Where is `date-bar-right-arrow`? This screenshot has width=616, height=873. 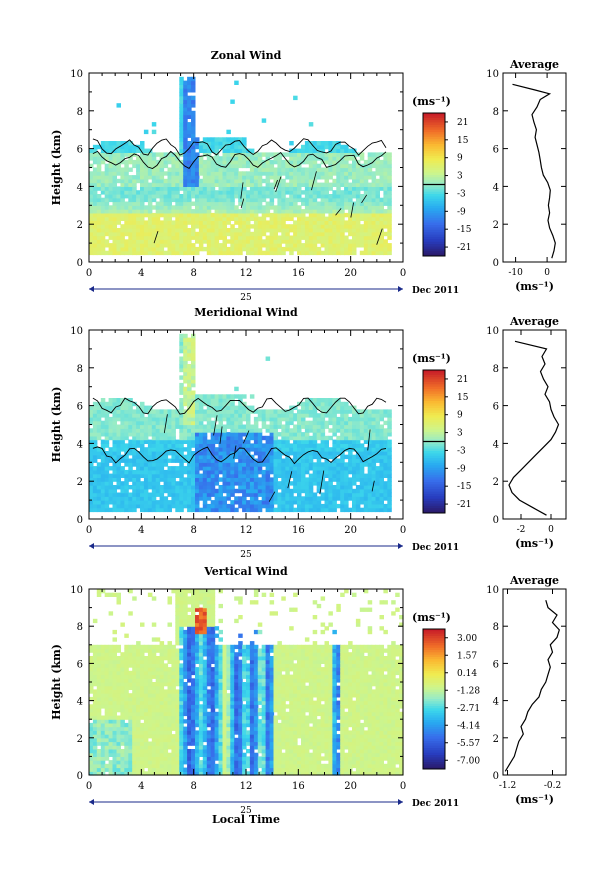 date-bar-right-arrow is located at coordinates (400, 289).